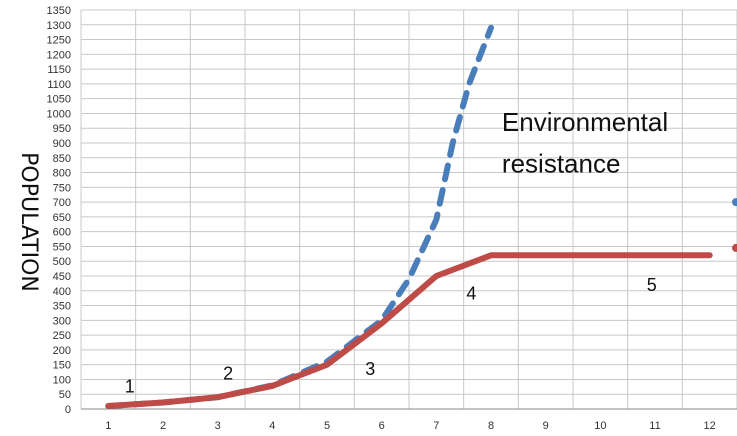 This screenshot has height=436, width=737. What do you see at coordinates (59, 11) in the screenshot?
I see `y-tick-label: 1350` at bounding box center [59, 11].